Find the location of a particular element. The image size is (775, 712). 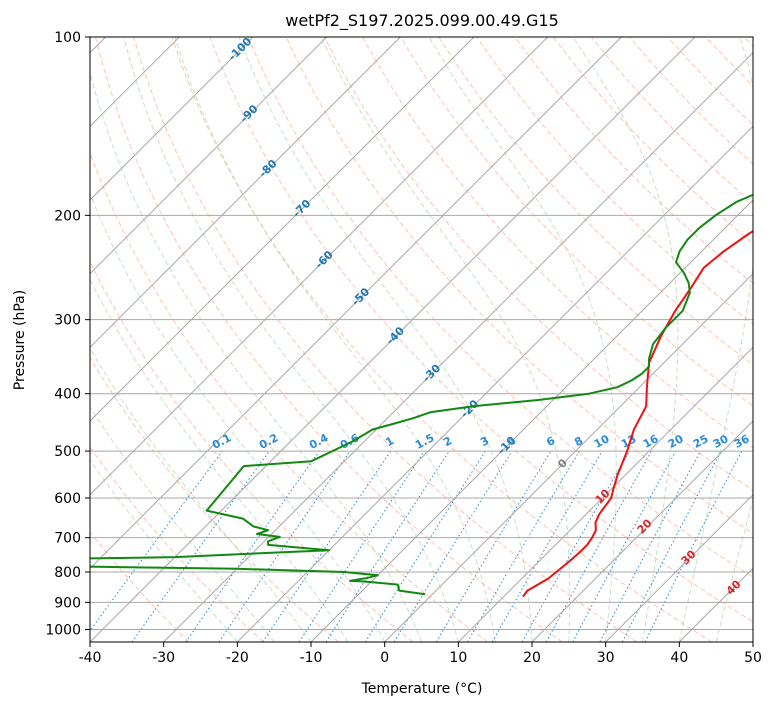

x-tick-label: 20 is located at coordinates (532, 658).